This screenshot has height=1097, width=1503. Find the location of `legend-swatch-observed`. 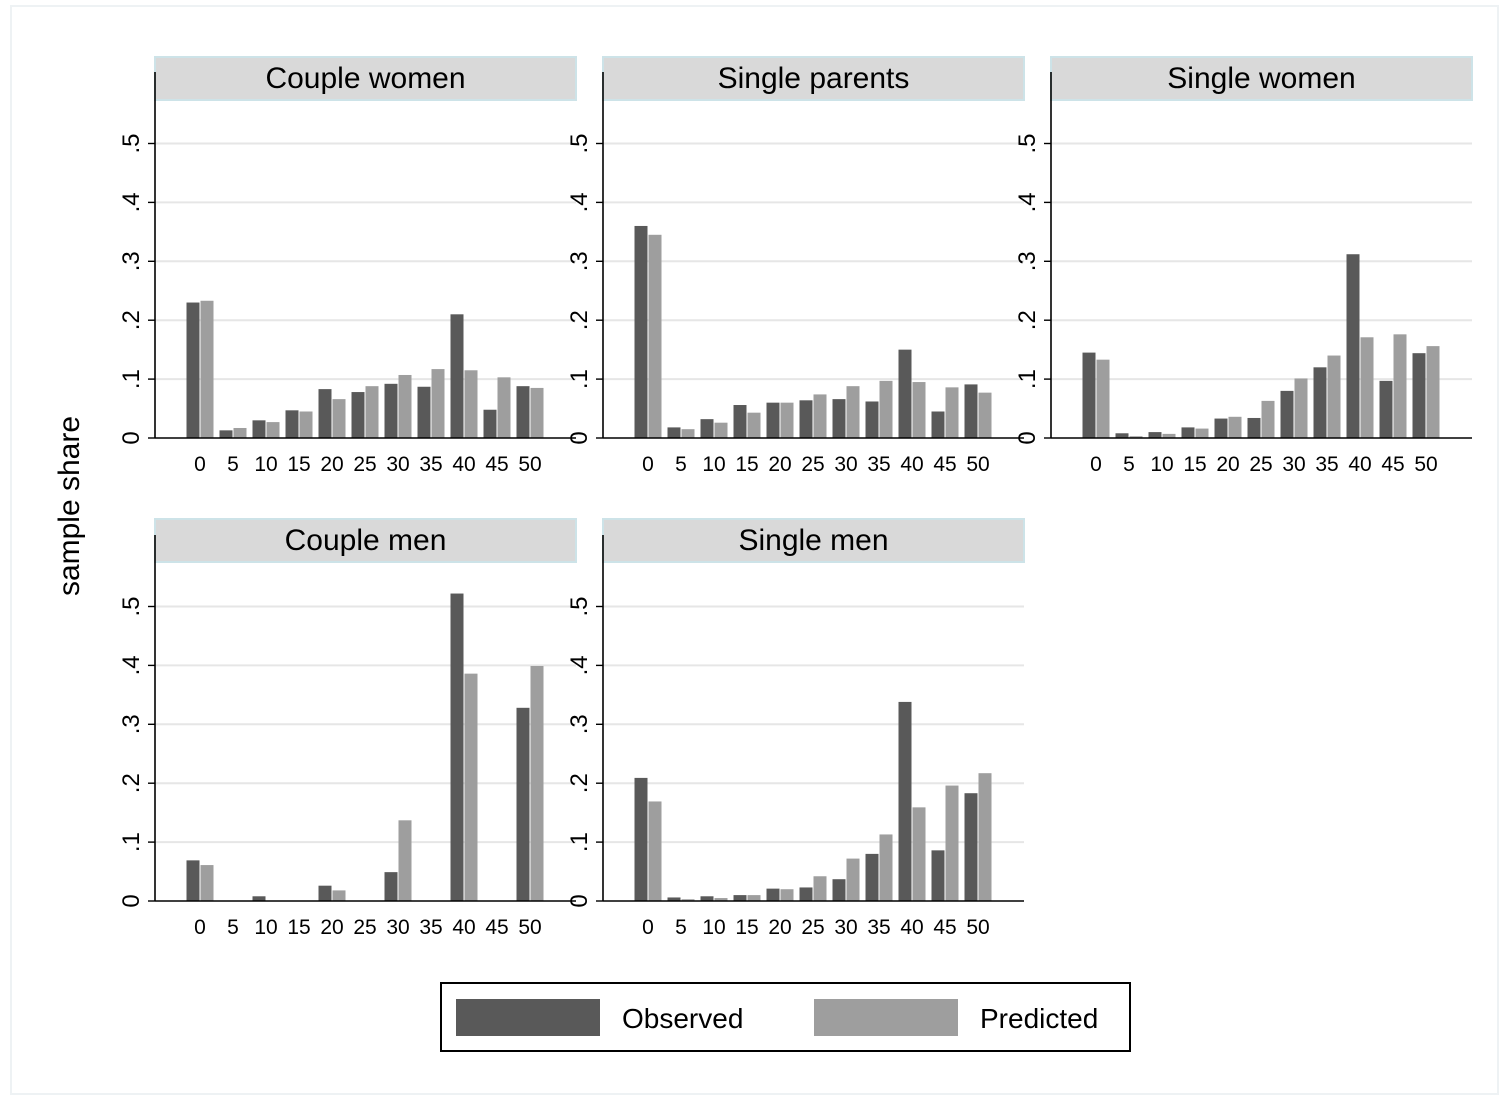

legend-swatch-observed is located at coordinates (528, 1017).